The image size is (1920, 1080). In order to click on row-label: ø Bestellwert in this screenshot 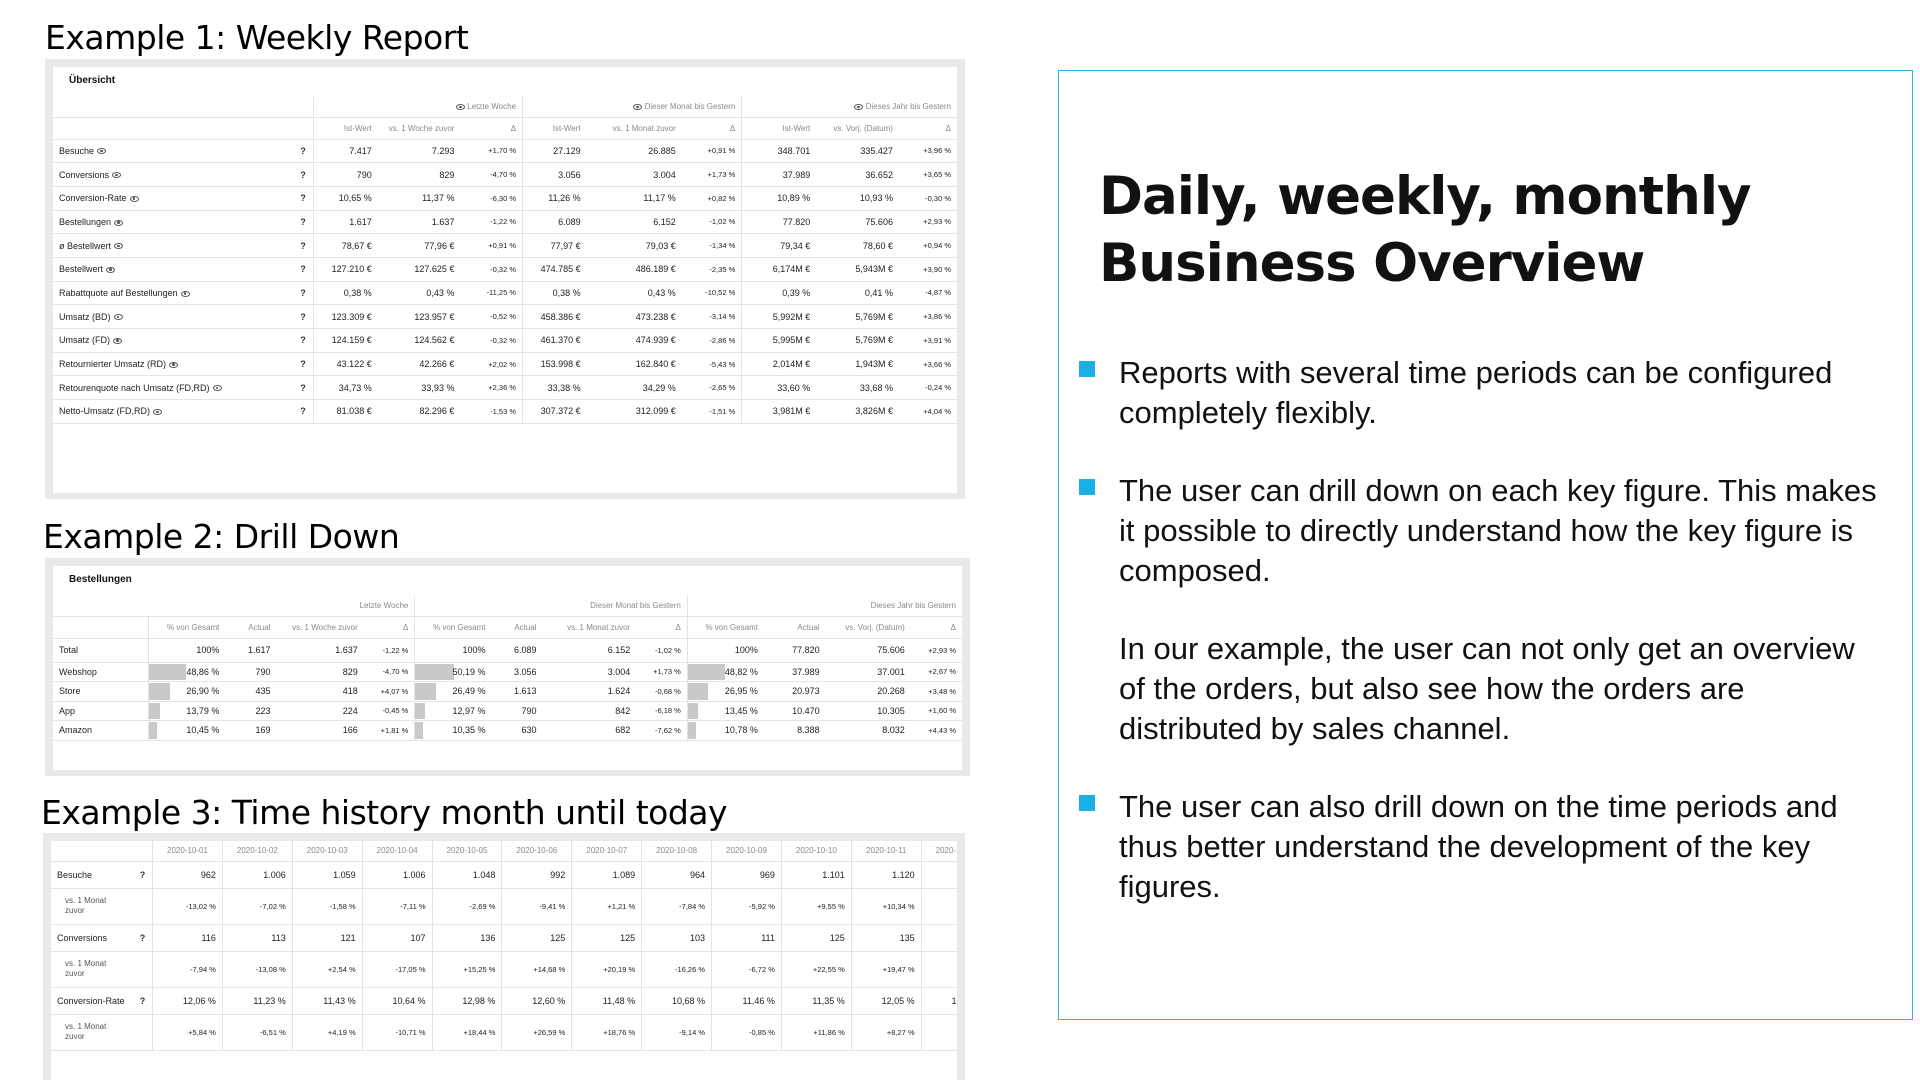, I will do `click(85, 245)`.